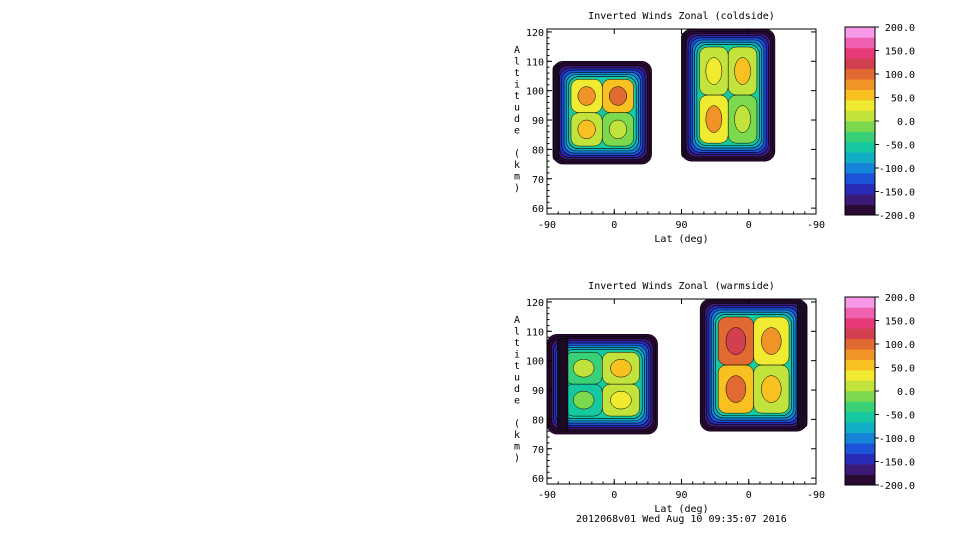 The image size is (960, 540). I want to click on y-tick-label: 90, so click(538, 121).